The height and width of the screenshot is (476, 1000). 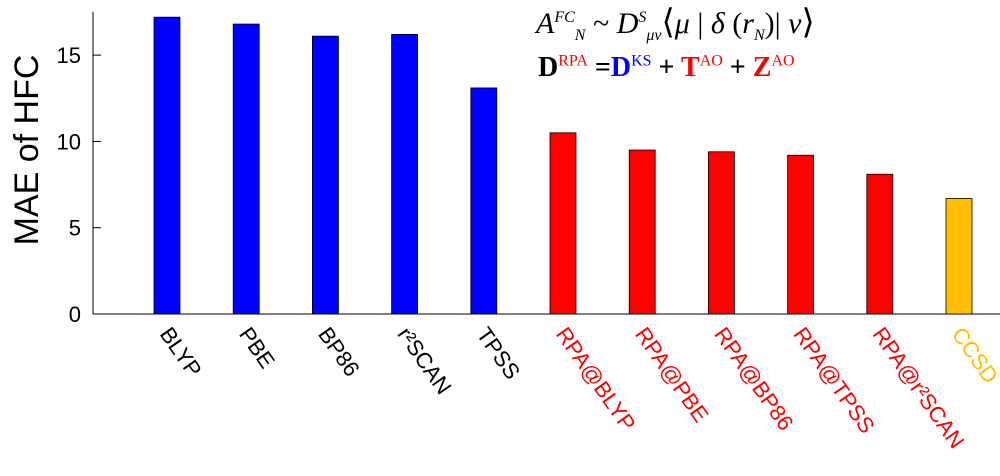 What do you see at coordinates (75, 228) in the screenshot?
I see `y-tick-label: 5` at bounding box center [75, 228].